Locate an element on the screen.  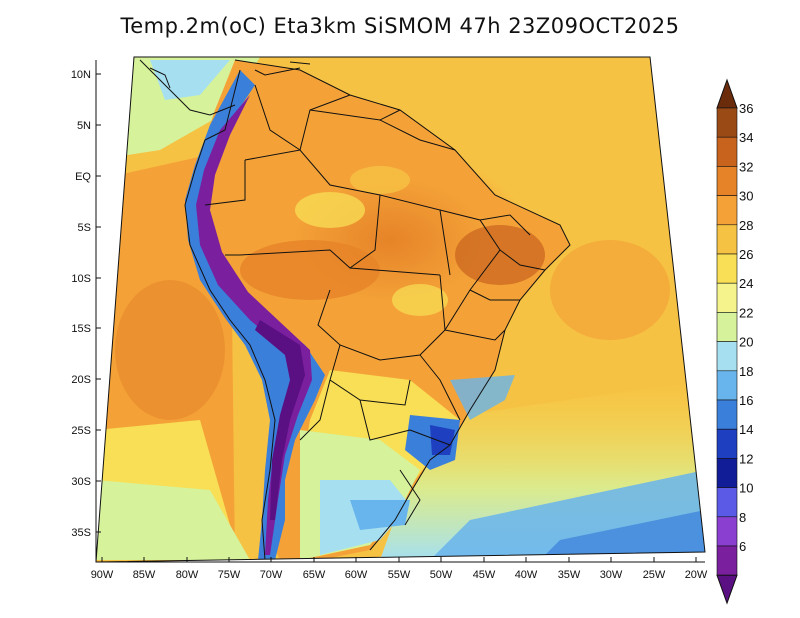
lat-label: 10N is located at coordinates (81, 75).